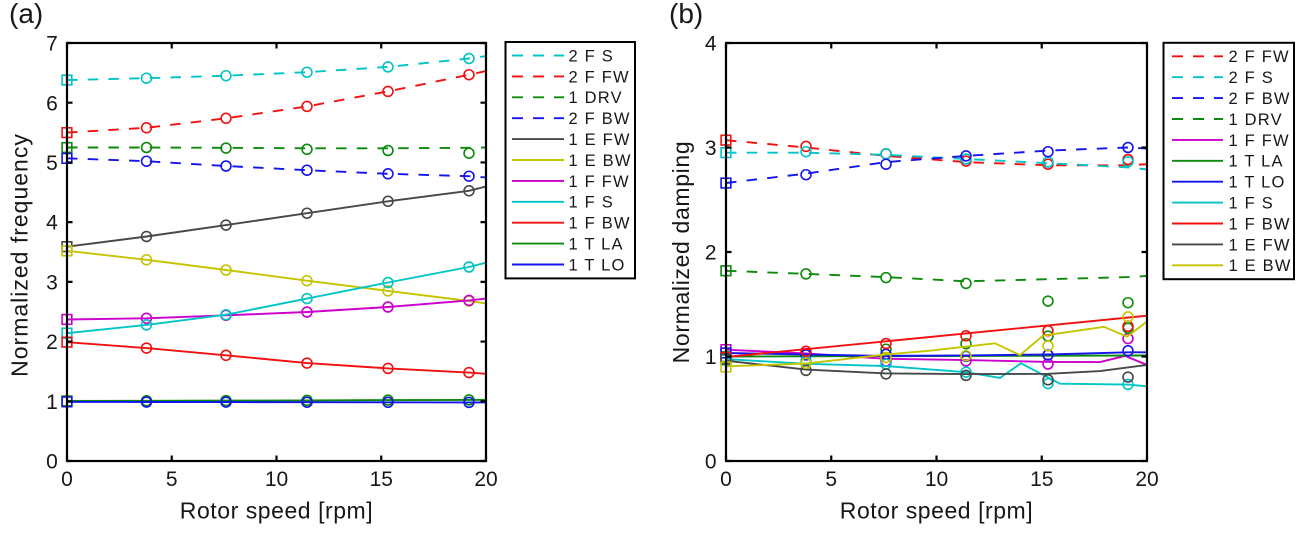 This screenshot has width=1299, height=536. Describe the element at coordinates (52, 44) in the screenshot. I see `svg-text: 7` at that location.